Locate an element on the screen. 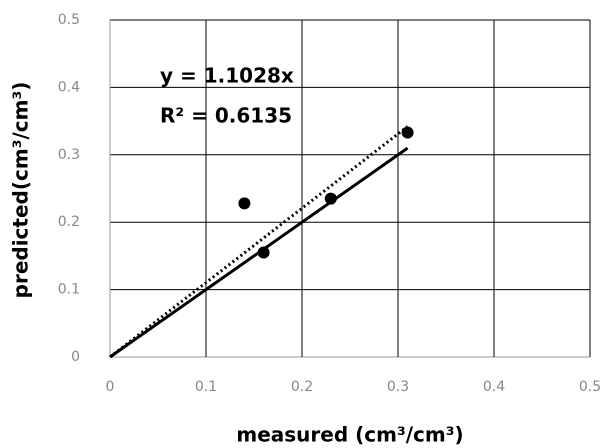 The height and width of the screenshot is (448, 607). annotation: R² = 0.6135 is located at coordinates (226, 116).